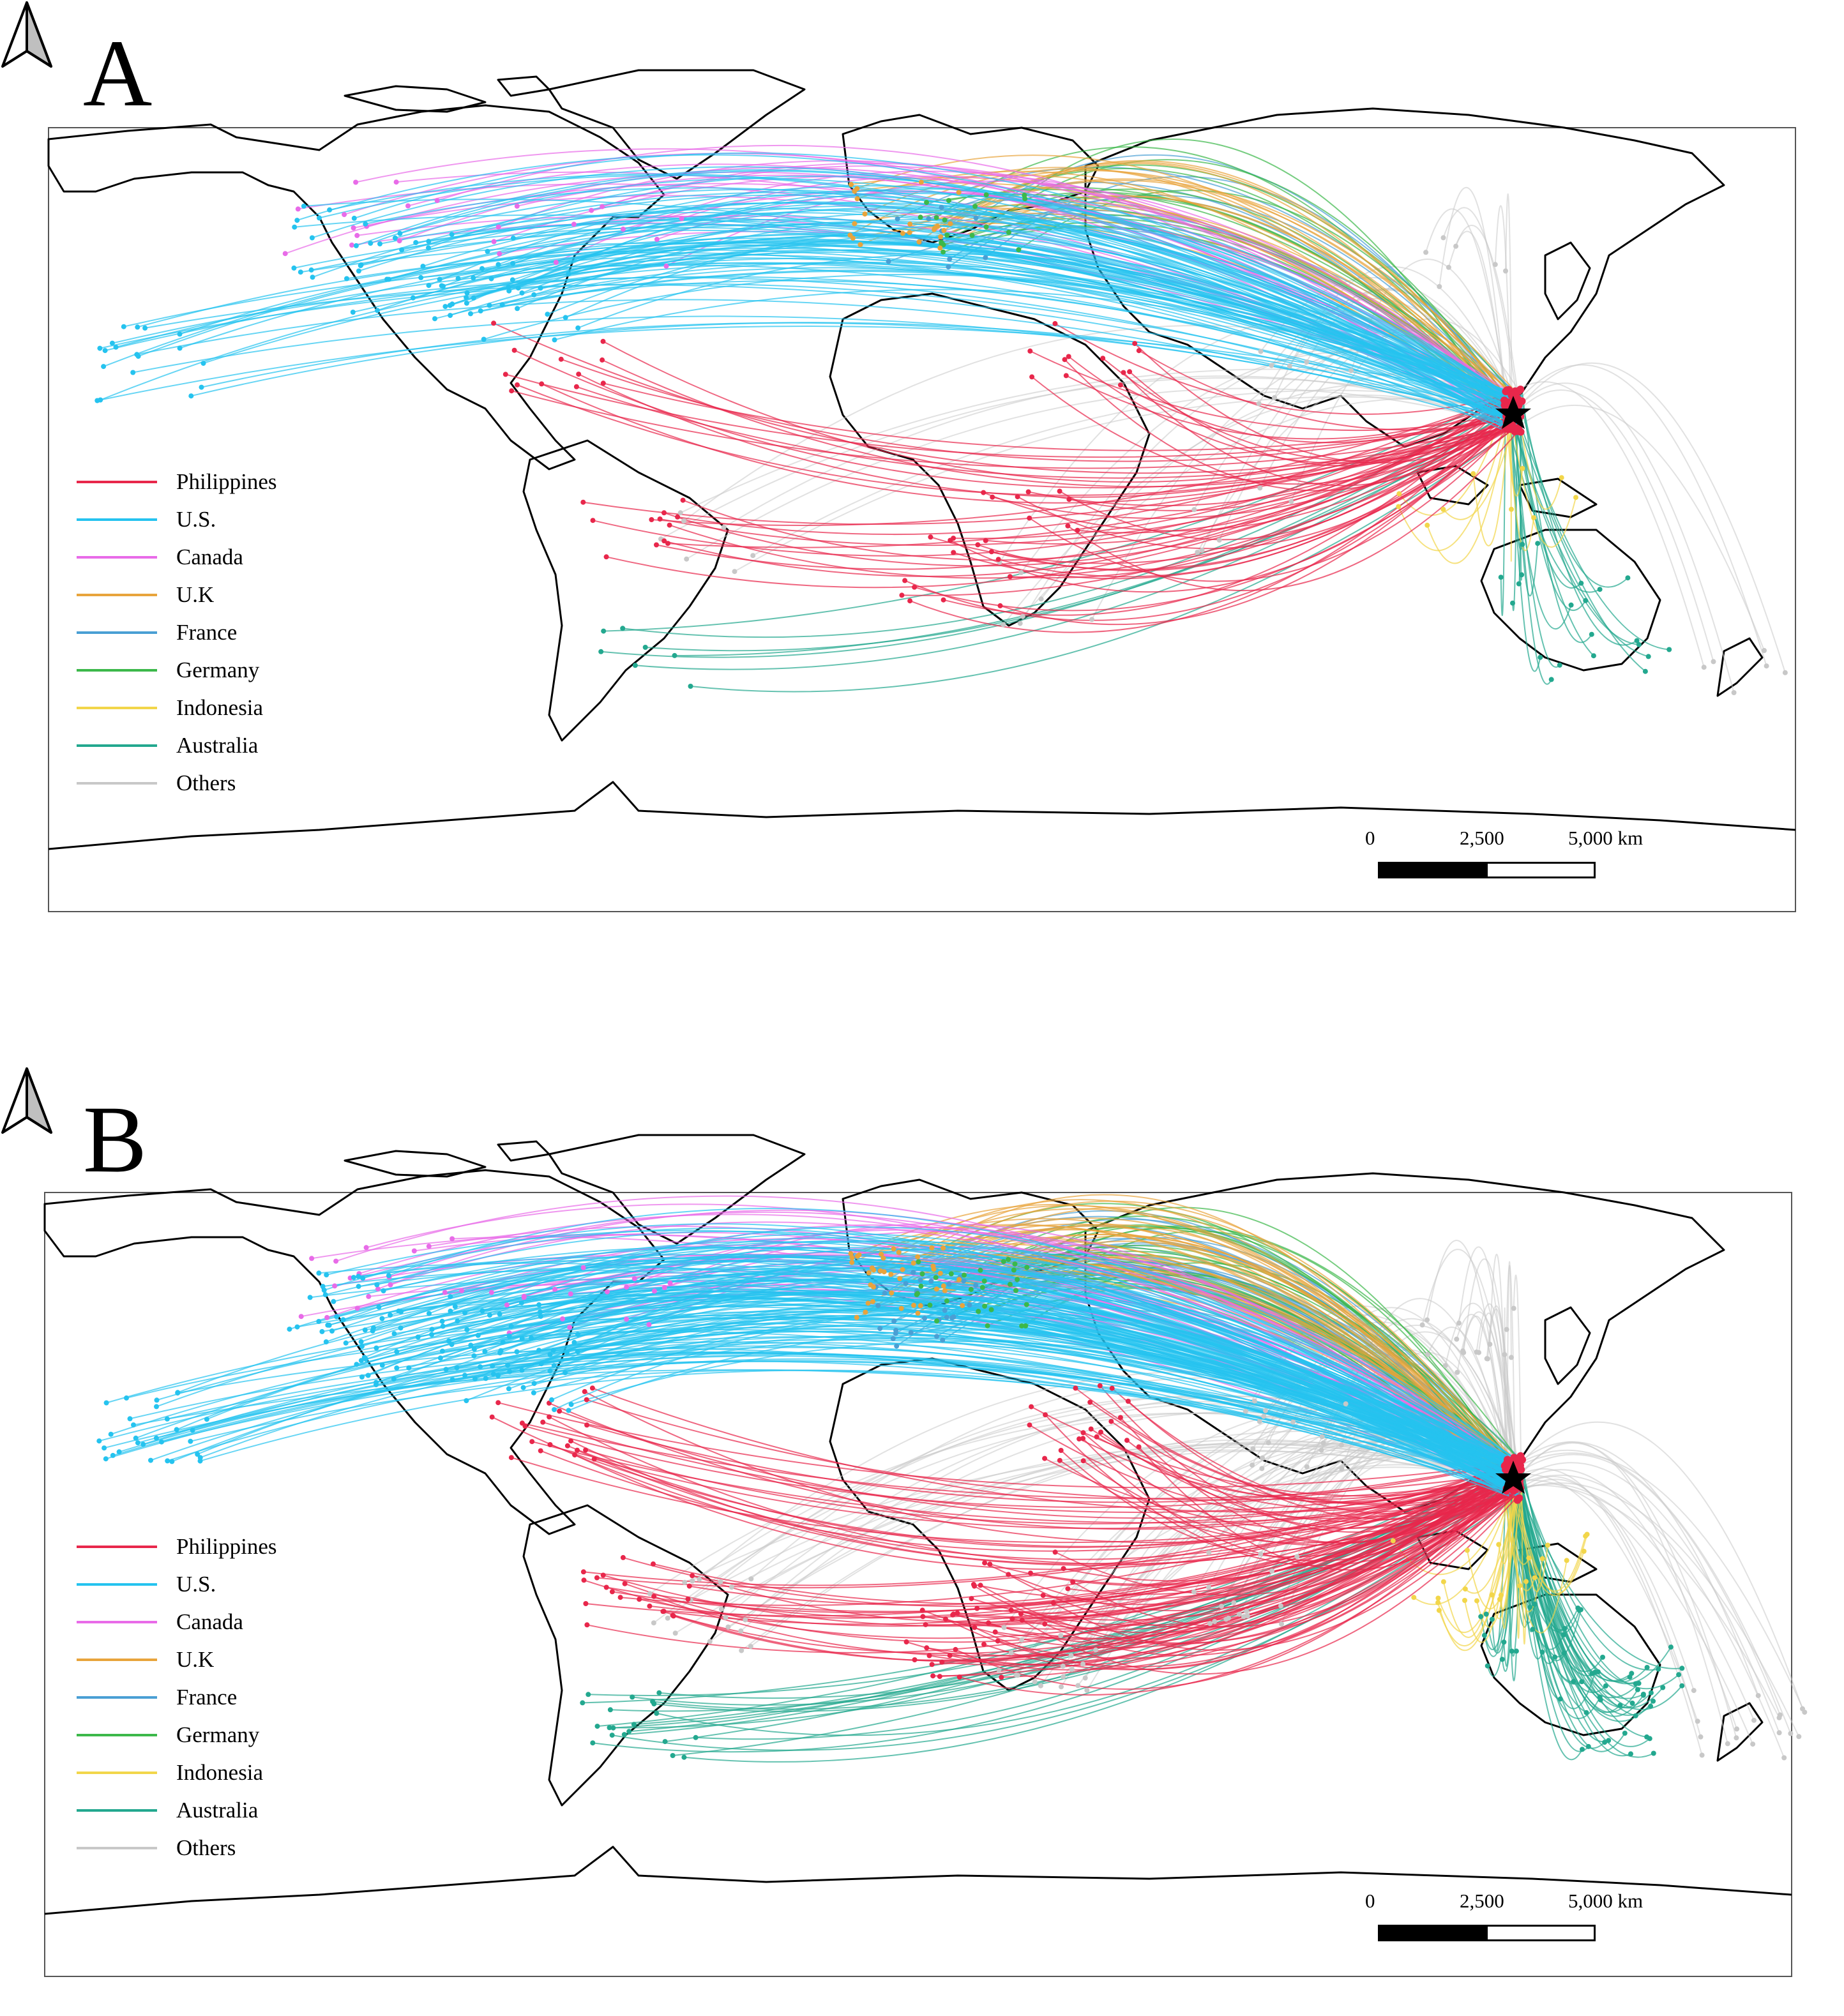 The image size is (1844, 2016). Describe the element at coordinates (625, 590) in the screenshot. I see `south-america-outline` at that location.